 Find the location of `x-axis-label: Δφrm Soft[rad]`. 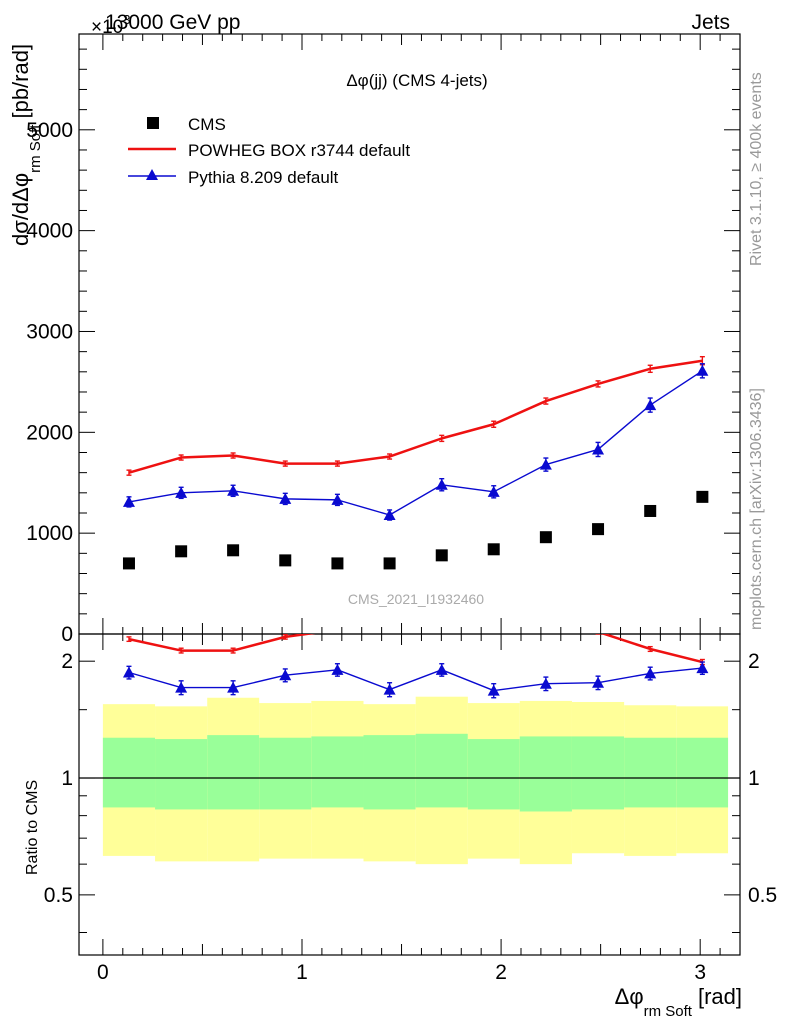

x-axis-label: Δφrm Soft[rad] is located at coordinates (678, 1002).